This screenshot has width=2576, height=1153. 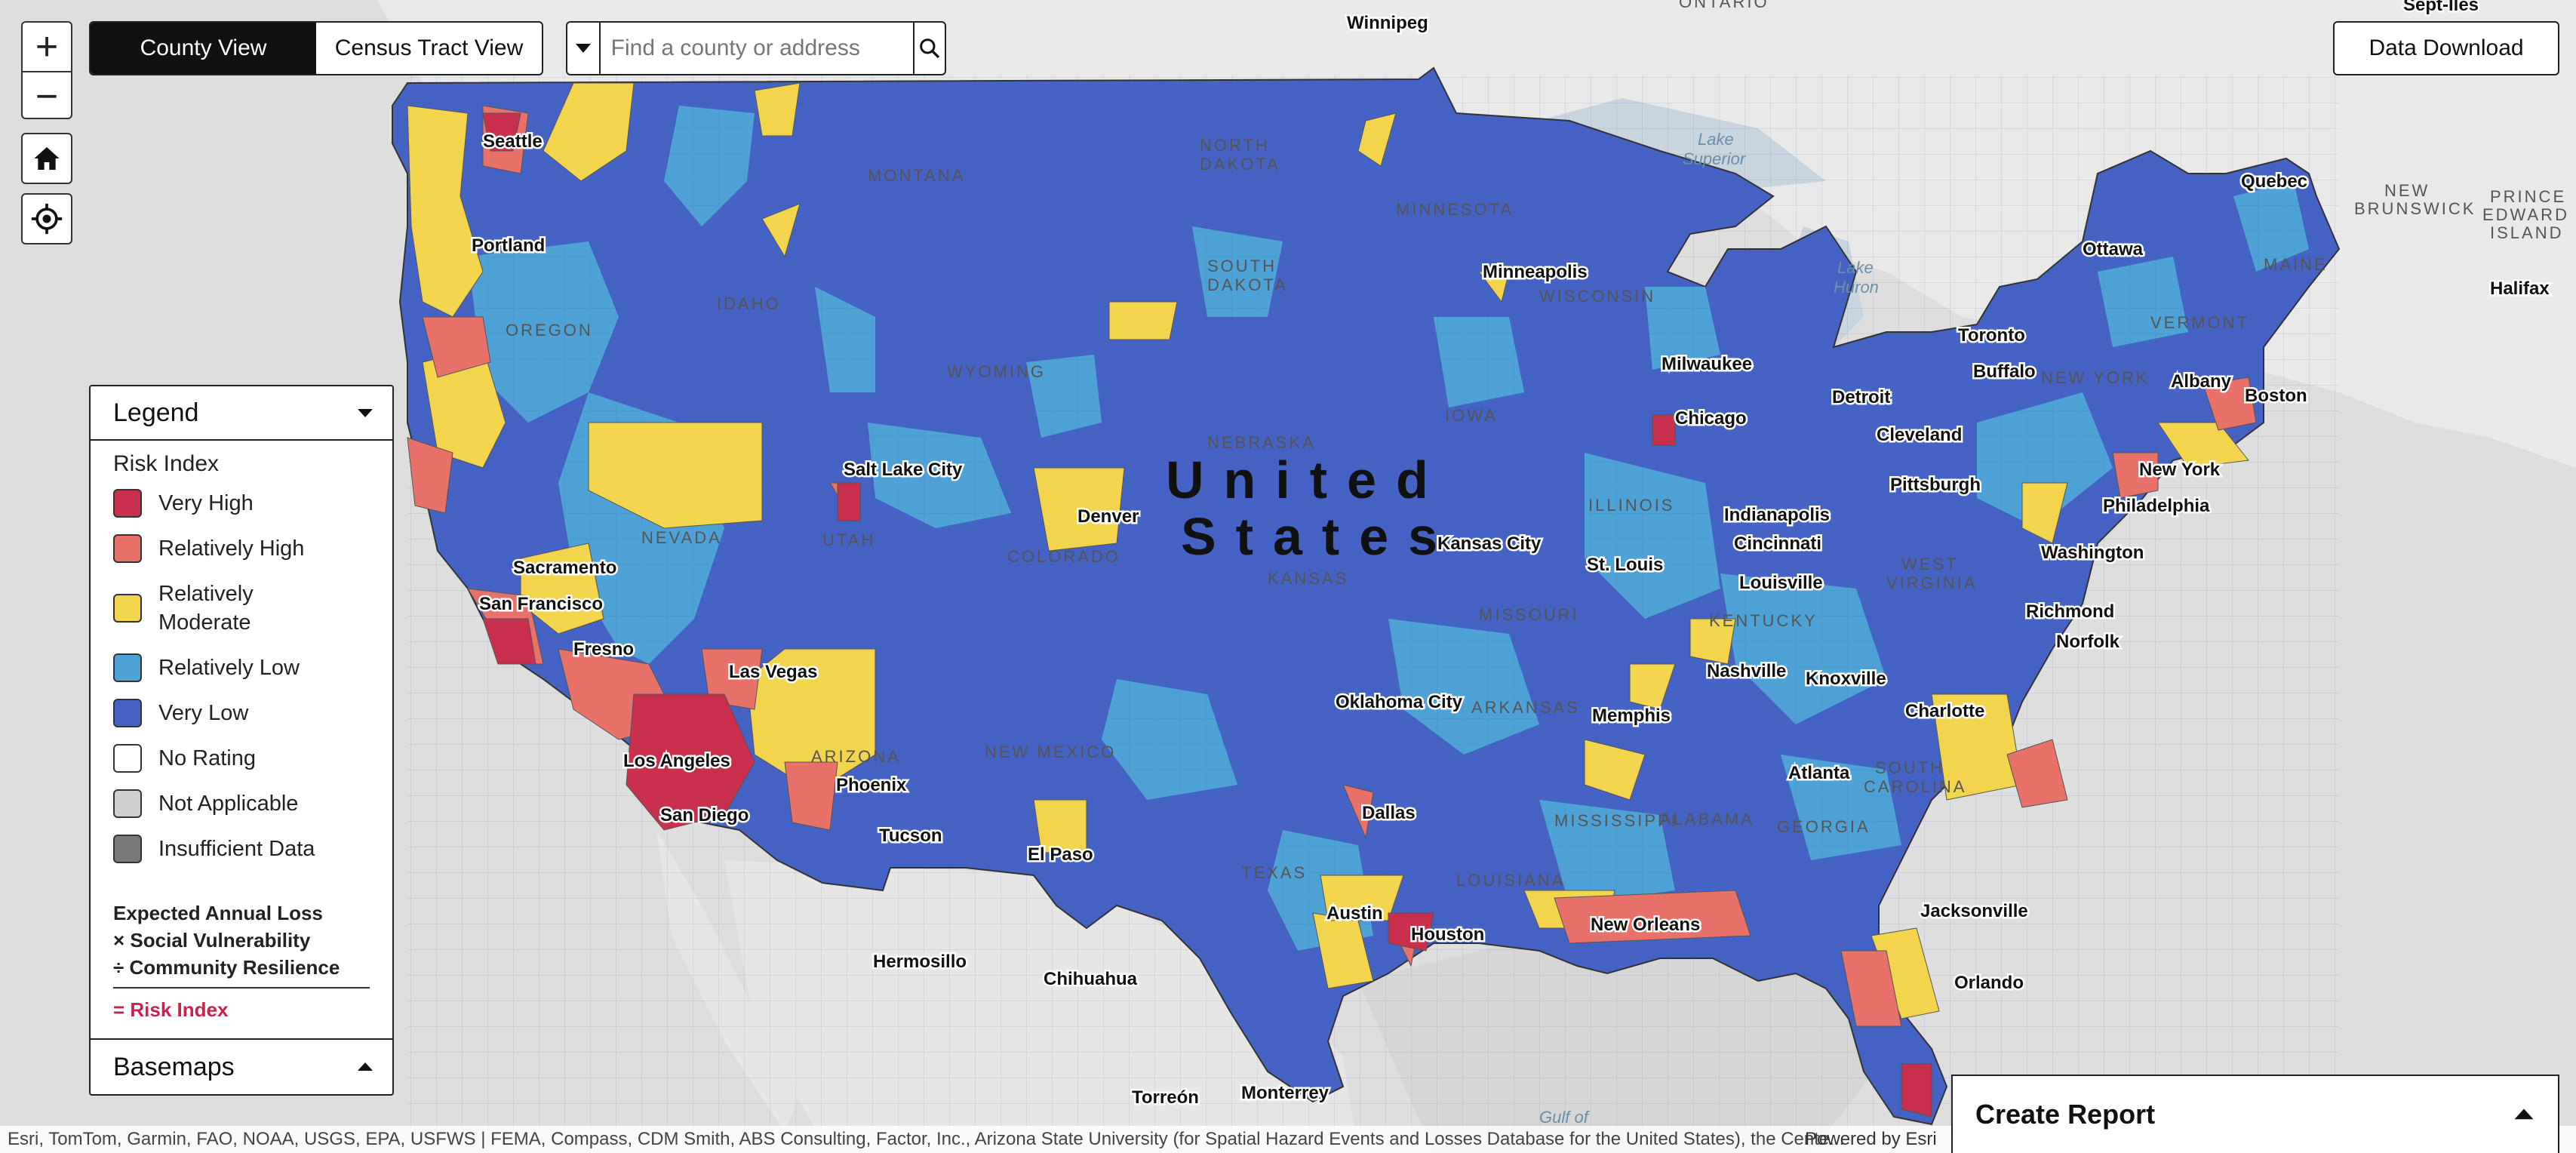 What do you see at coordinates (1050, 752) in the screenshot?
I see `svg-text: NEW MEXICO` at bounding box center [1050, 752].